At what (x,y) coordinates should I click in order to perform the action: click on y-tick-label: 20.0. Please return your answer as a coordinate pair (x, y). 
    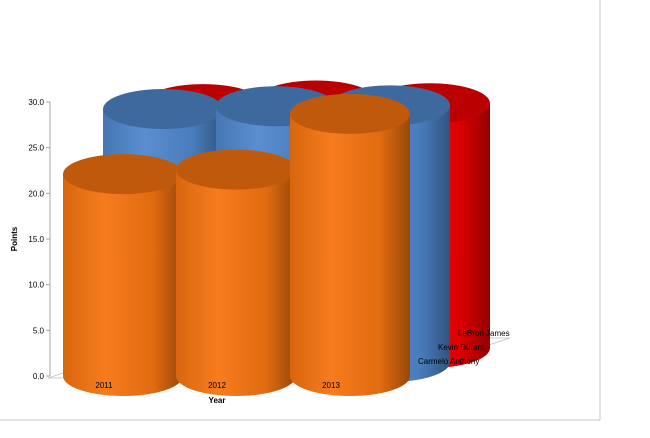
    Looking at the image, I should click on (36, 193).